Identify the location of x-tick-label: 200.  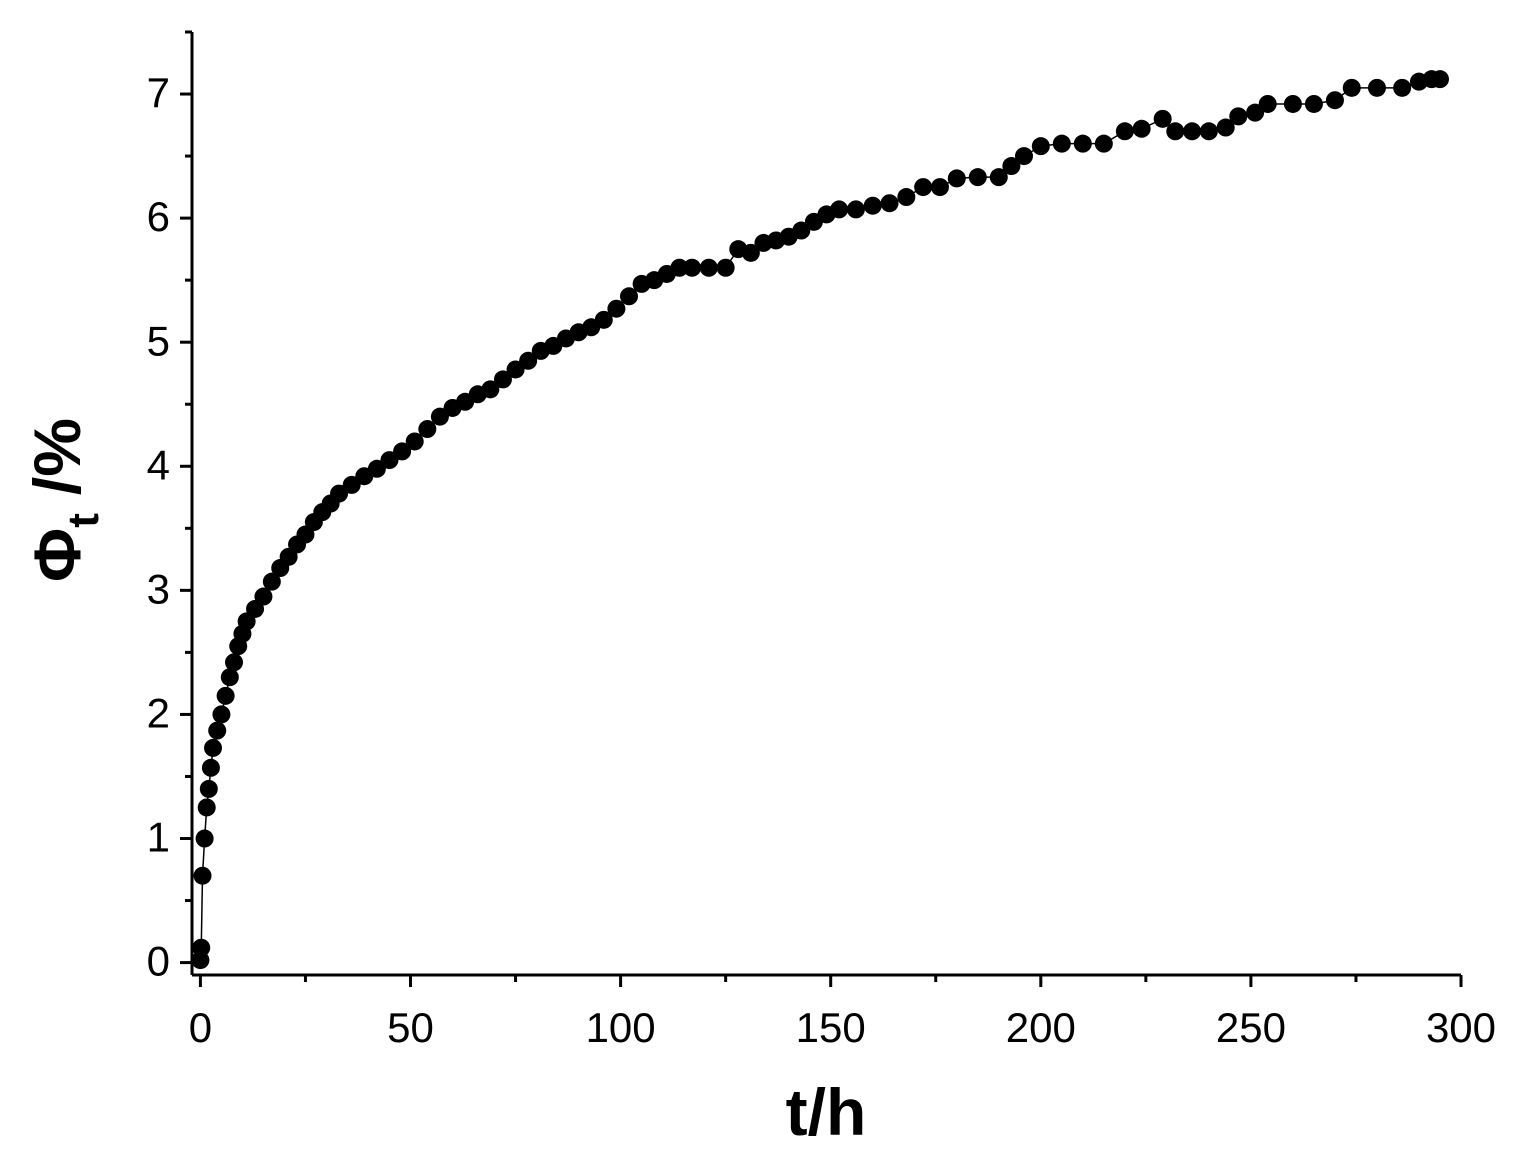
(1041, 1027).